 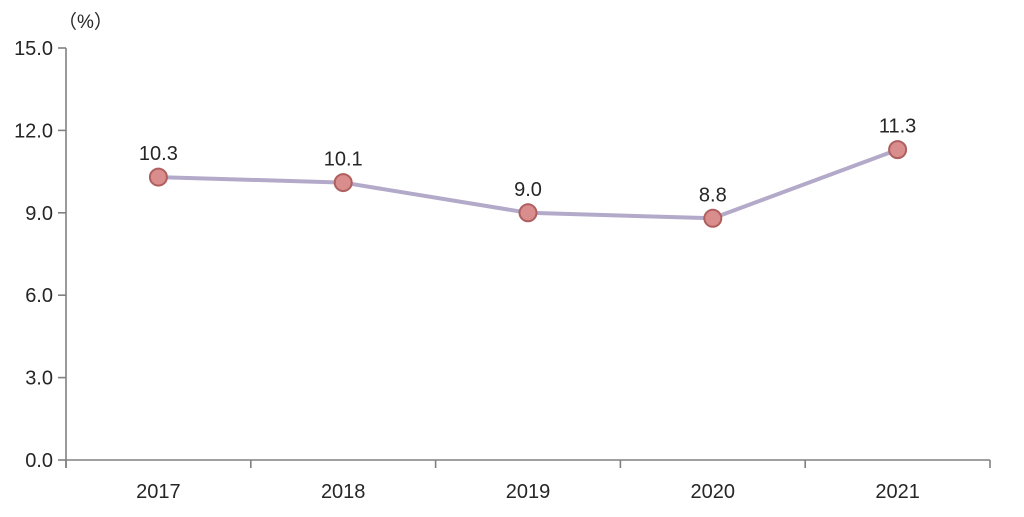 I want to click on data-label: 10.1, so click(x=343, y=160).